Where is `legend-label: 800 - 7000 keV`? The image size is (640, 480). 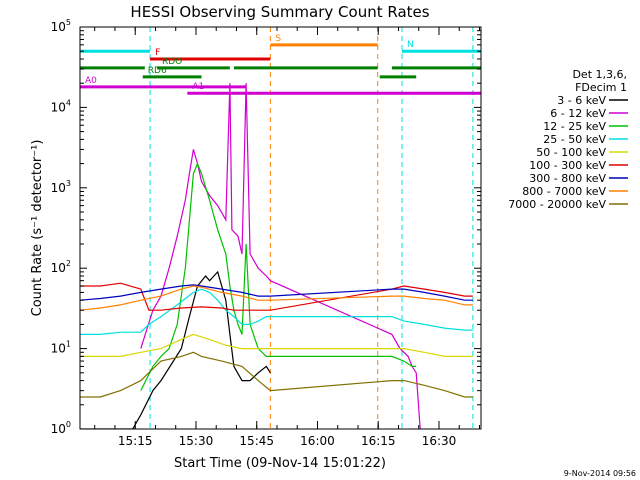
legend-label: 800 - 7000 keV is located at coordinates (564, 191).